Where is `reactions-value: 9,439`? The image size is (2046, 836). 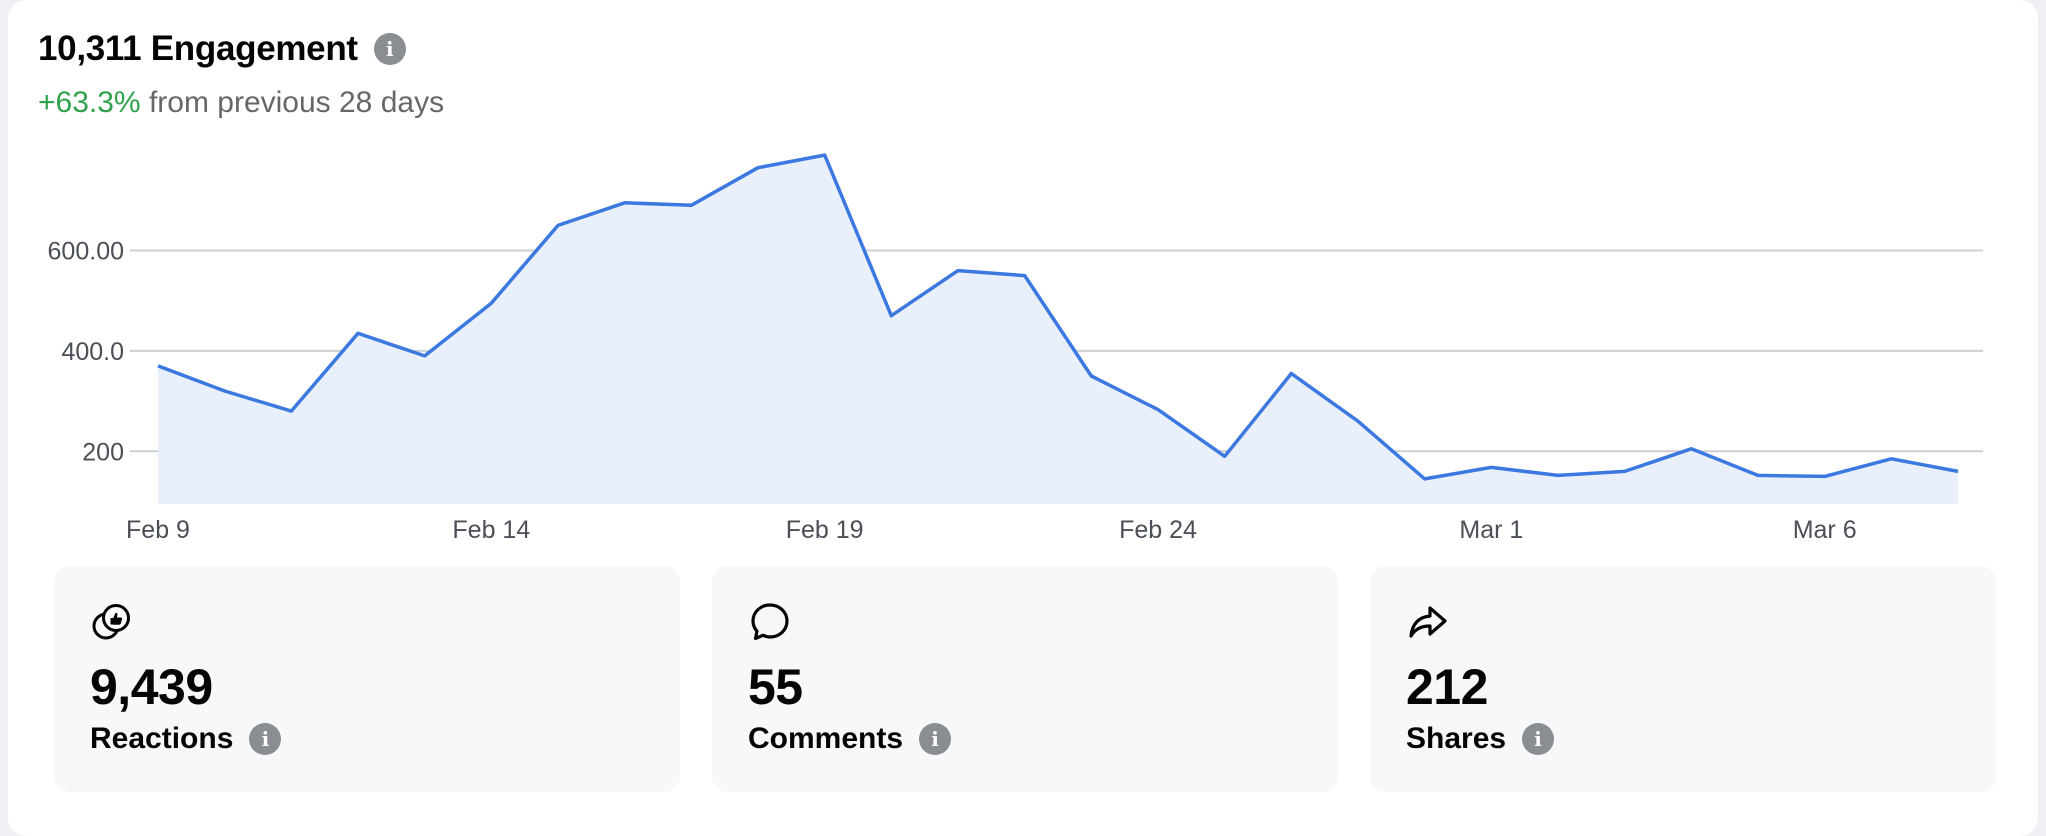
reactions-value: 9,439 is located at coordinates (151, 687).